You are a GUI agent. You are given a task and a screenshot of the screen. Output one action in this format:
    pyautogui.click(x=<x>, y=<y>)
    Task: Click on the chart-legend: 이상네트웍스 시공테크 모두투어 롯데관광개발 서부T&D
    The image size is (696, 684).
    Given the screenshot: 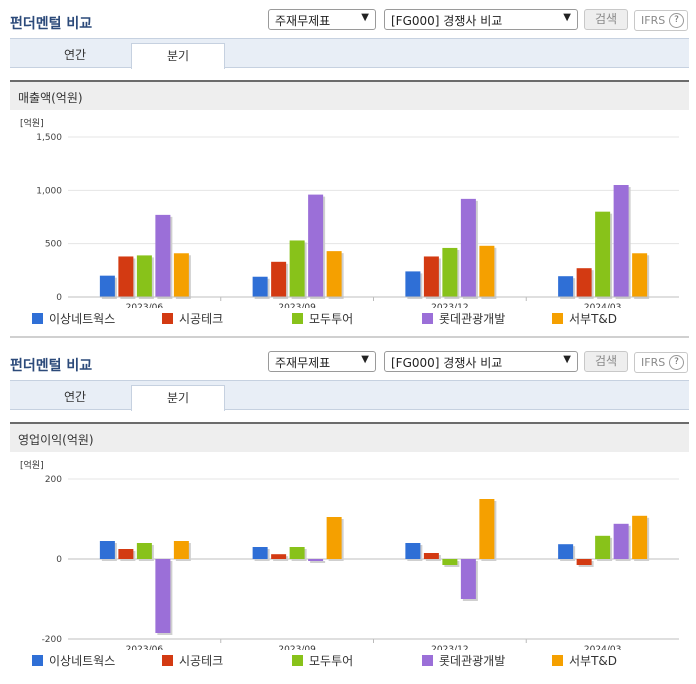 What is the action you would take?
    pyautogui.click(x=348, y=319)
    